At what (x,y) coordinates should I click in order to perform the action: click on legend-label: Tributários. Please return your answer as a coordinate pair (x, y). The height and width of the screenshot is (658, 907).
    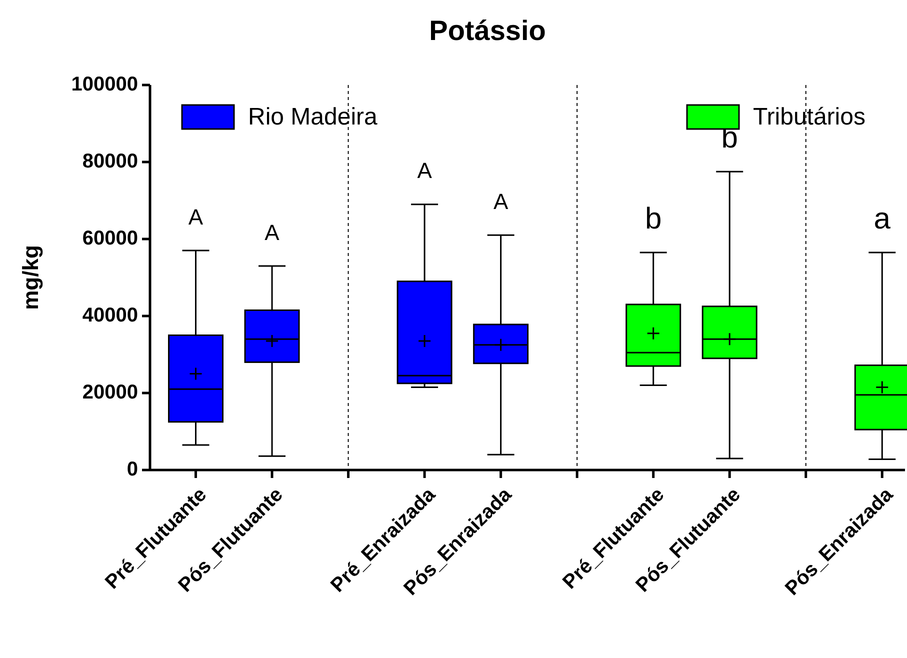
    Looking at the image, I should click on (809, 116).